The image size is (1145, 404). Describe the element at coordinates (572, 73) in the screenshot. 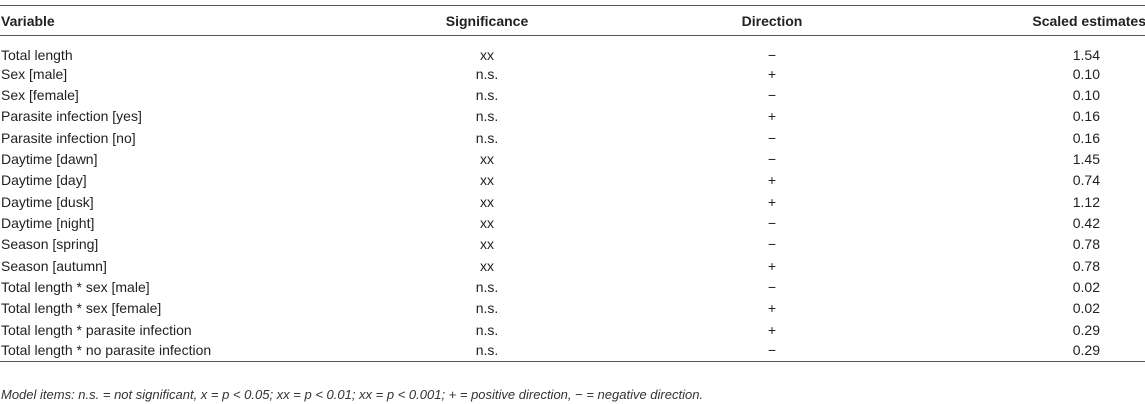

I see `table-row: Sex [male] n.s. +0.10` at that location.